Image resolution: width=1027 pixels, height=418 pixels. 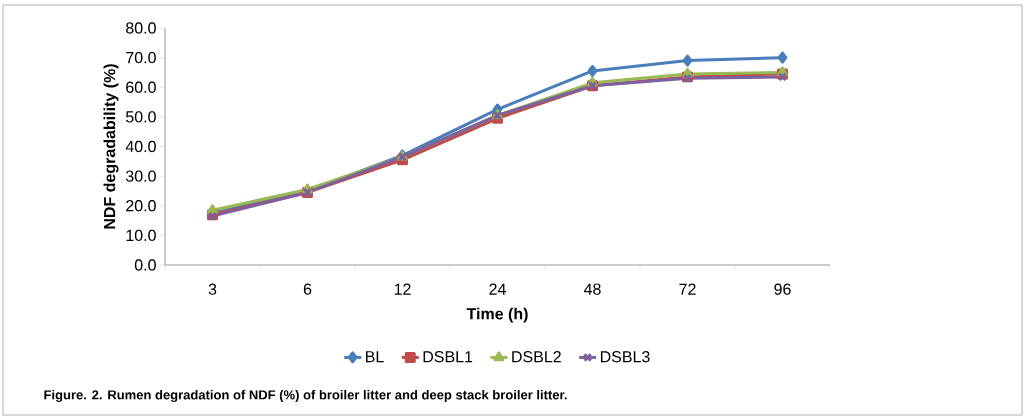 What do you see at coordinates (307, 289) in the screenshot?
I see `x-tick-label: 6` at bounding box center [307, 289].